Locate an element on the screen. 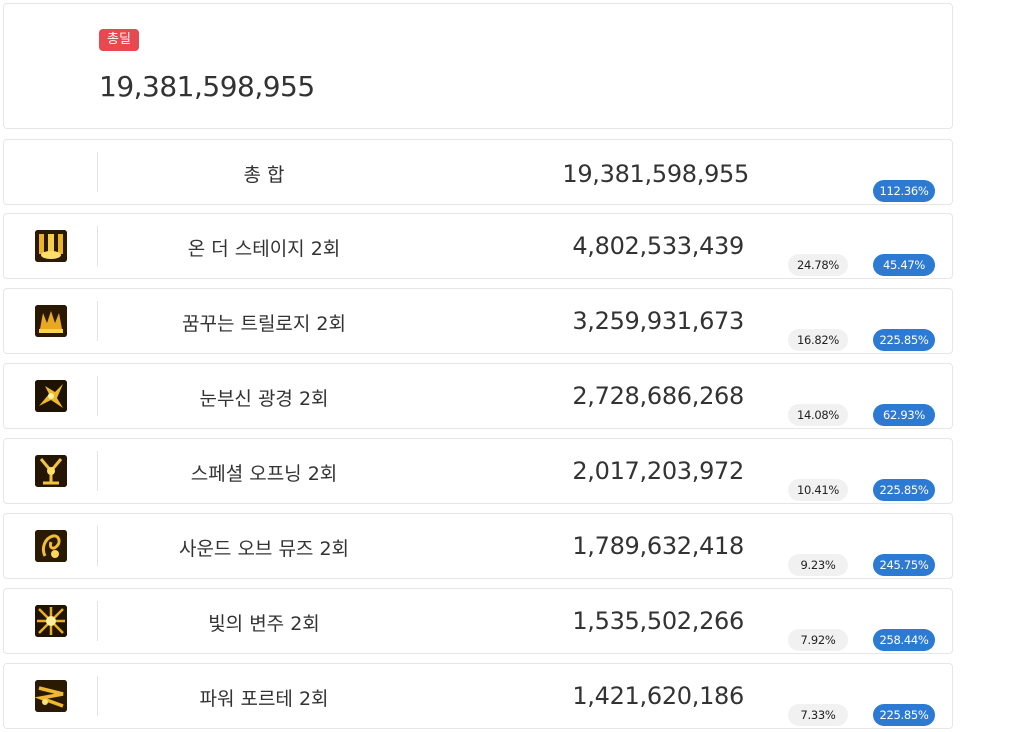 The width and height of the screenshot is (1020, 732). skill-name: 사운드 오브 뮤즈 2회 is located at coordinates (264, 549).